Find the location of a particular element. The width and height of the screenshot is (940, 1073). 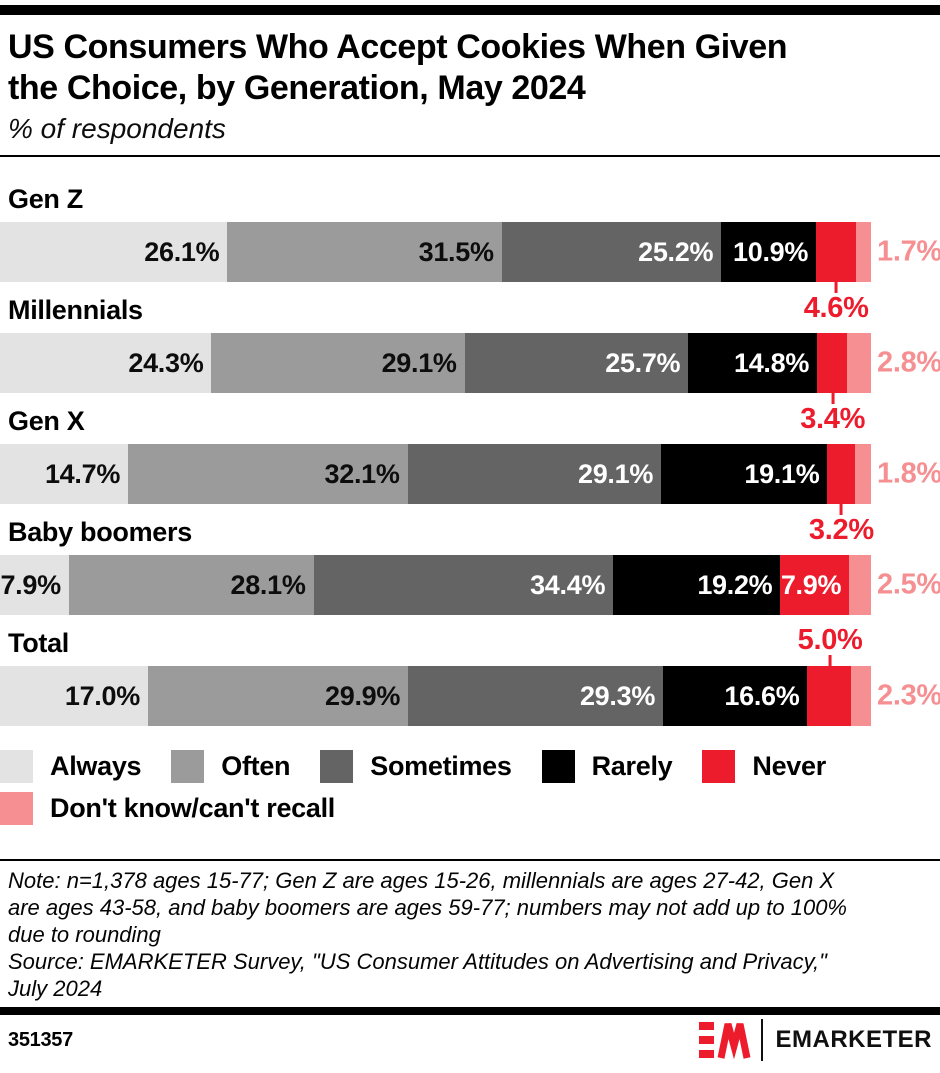

bar-track: 24.3% 29.1% 25.7% 14.8% 3.4% 2.8% is located at coordinates (470, 383).